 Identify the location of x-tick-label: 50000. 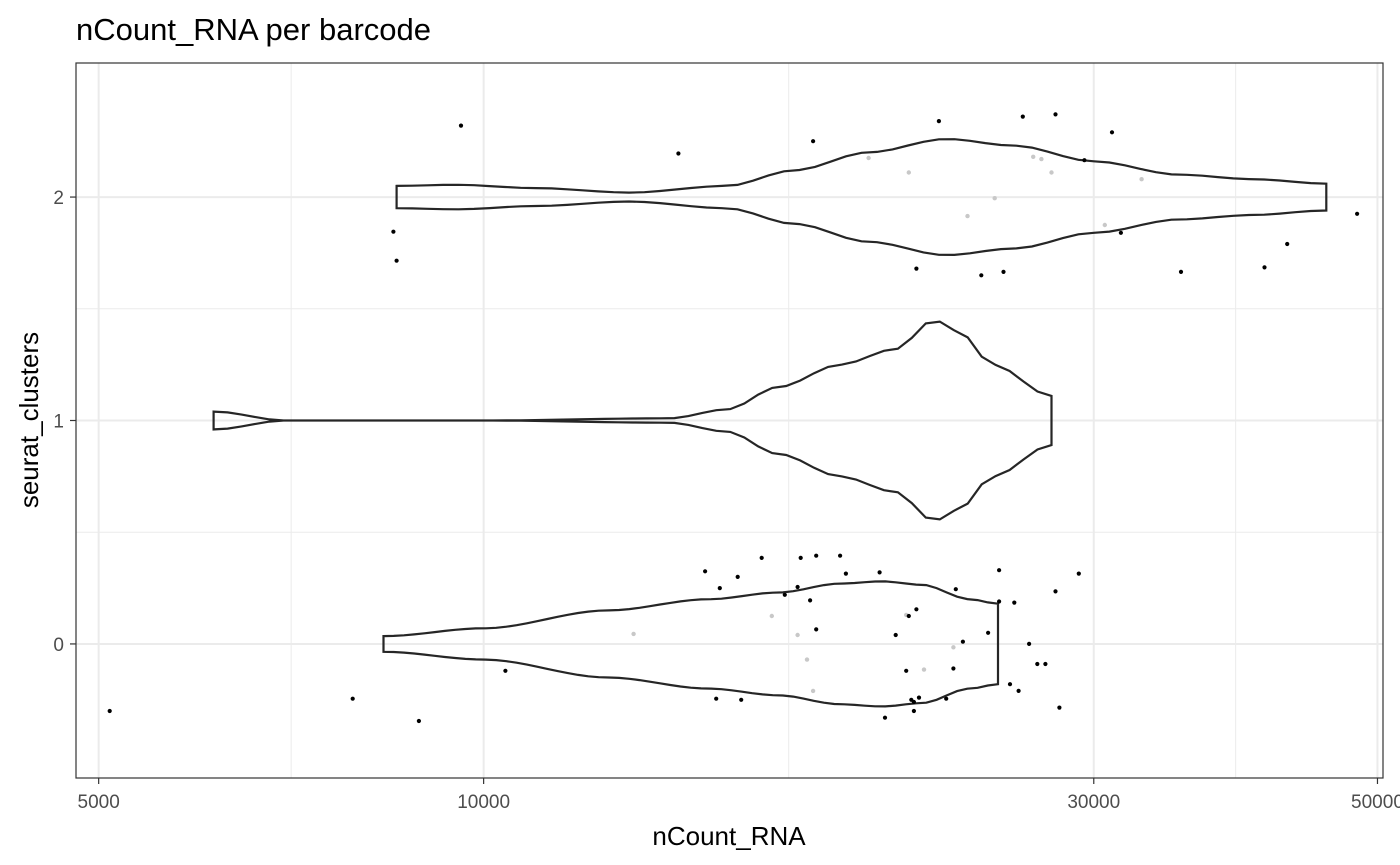
(1375, 802).